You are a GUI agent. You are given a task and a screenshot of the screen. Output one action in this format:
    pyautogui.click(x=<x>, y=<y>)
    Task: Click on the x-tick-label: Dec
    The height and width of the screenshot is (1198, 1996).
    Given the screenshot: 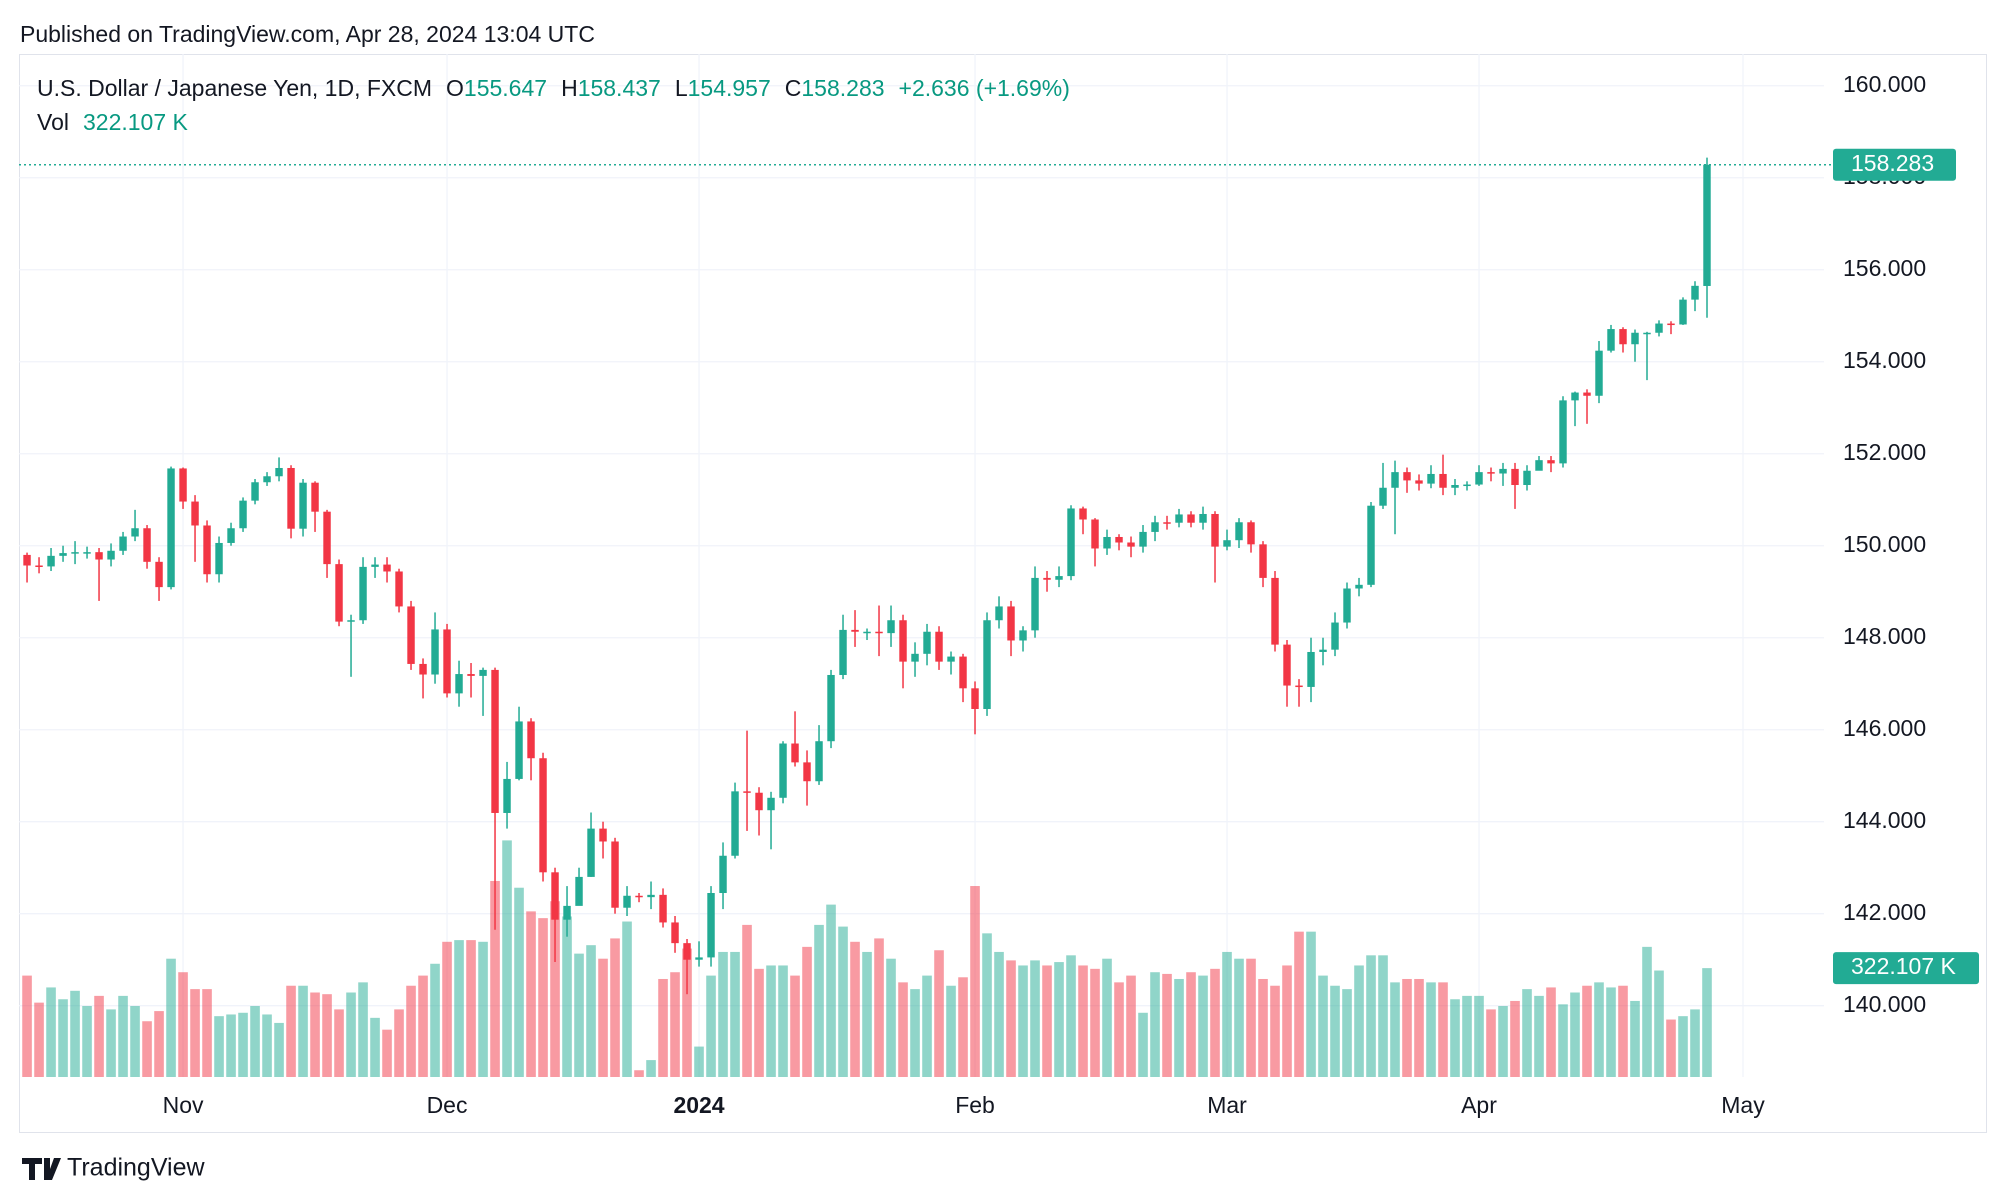 What is the action you would take?
    pyautogui.click(x=447, y=1105)
    